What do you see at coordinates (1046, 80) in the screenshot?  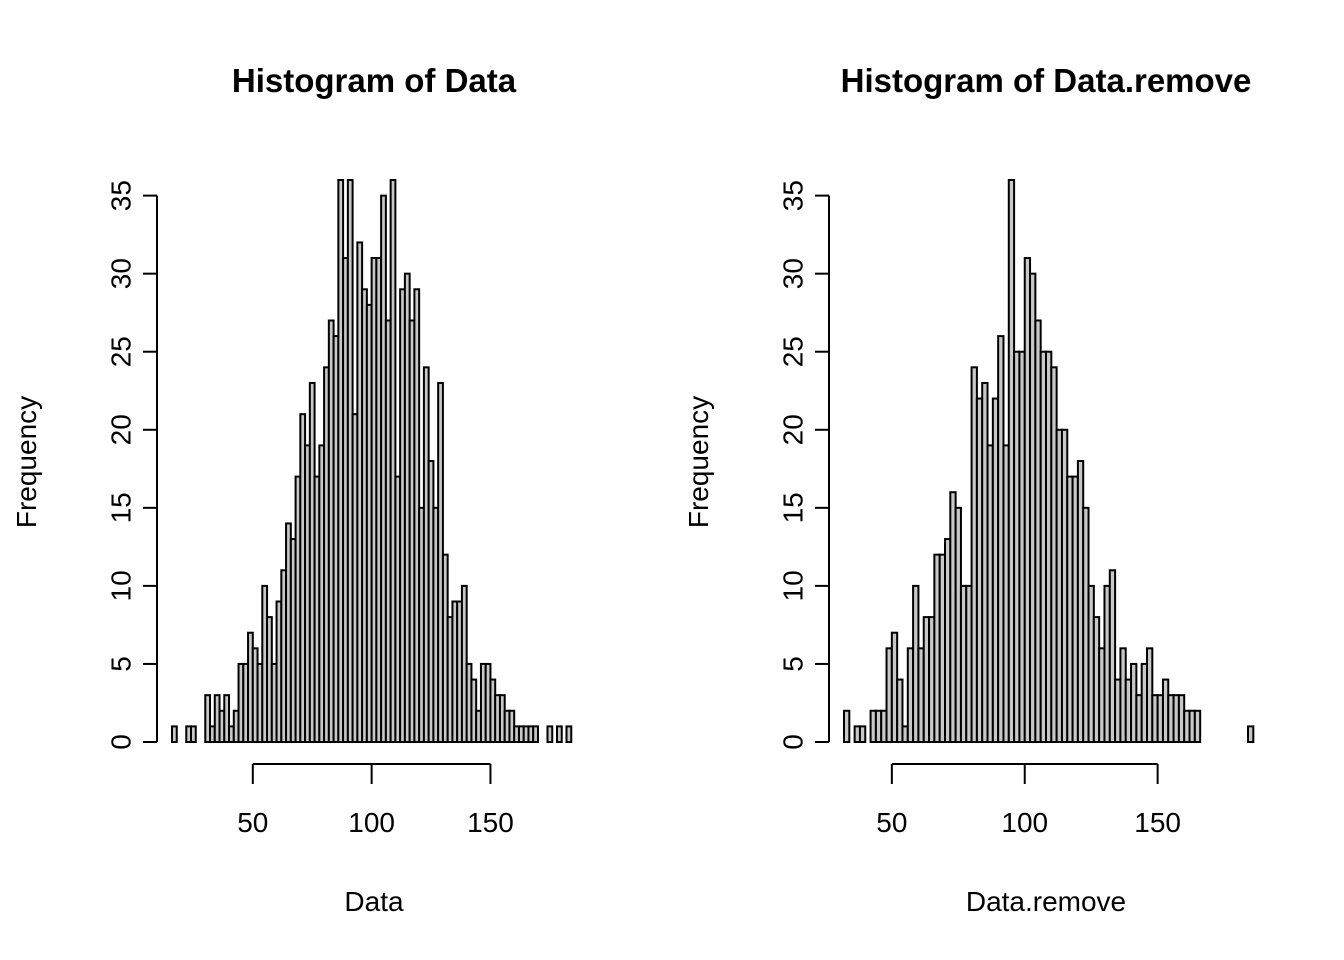 I see `chart-title: Histogram of Data.remove` at bounding box center [1046, 80].